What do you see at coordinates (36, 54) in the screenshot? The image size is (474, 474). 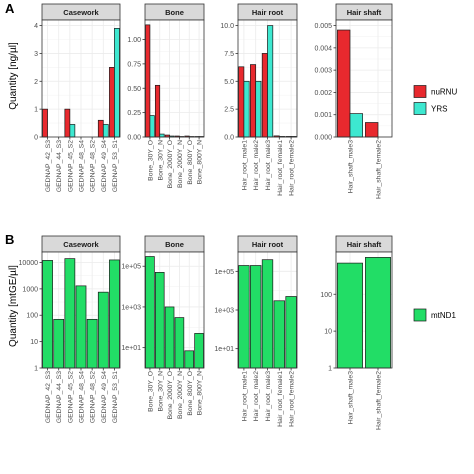 I see `y-tick-label: 3` at bounding box center [36, 54].